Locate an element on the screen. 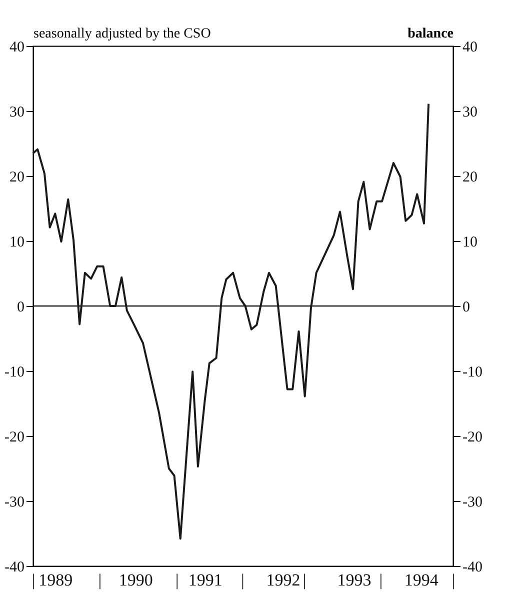 This screenshot has width=507, height=608. y-tick-label: 20 is located at coordinates (17, 178).